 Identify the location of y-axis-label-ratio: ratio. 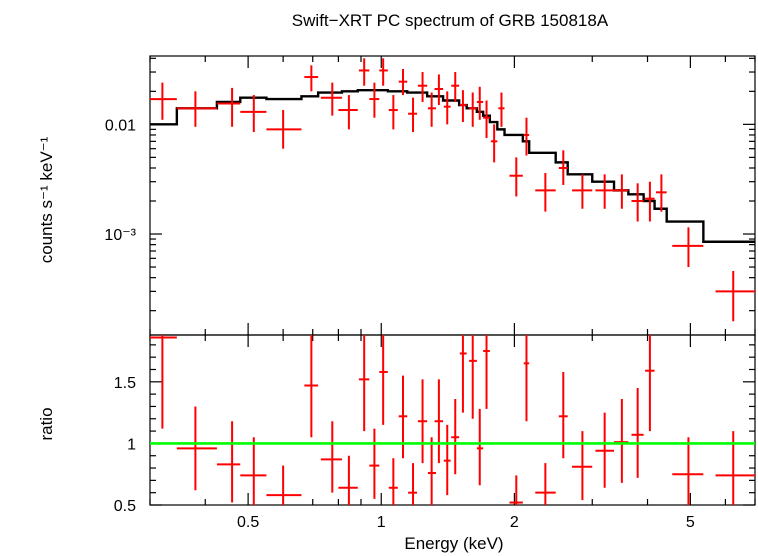
(46, 423).